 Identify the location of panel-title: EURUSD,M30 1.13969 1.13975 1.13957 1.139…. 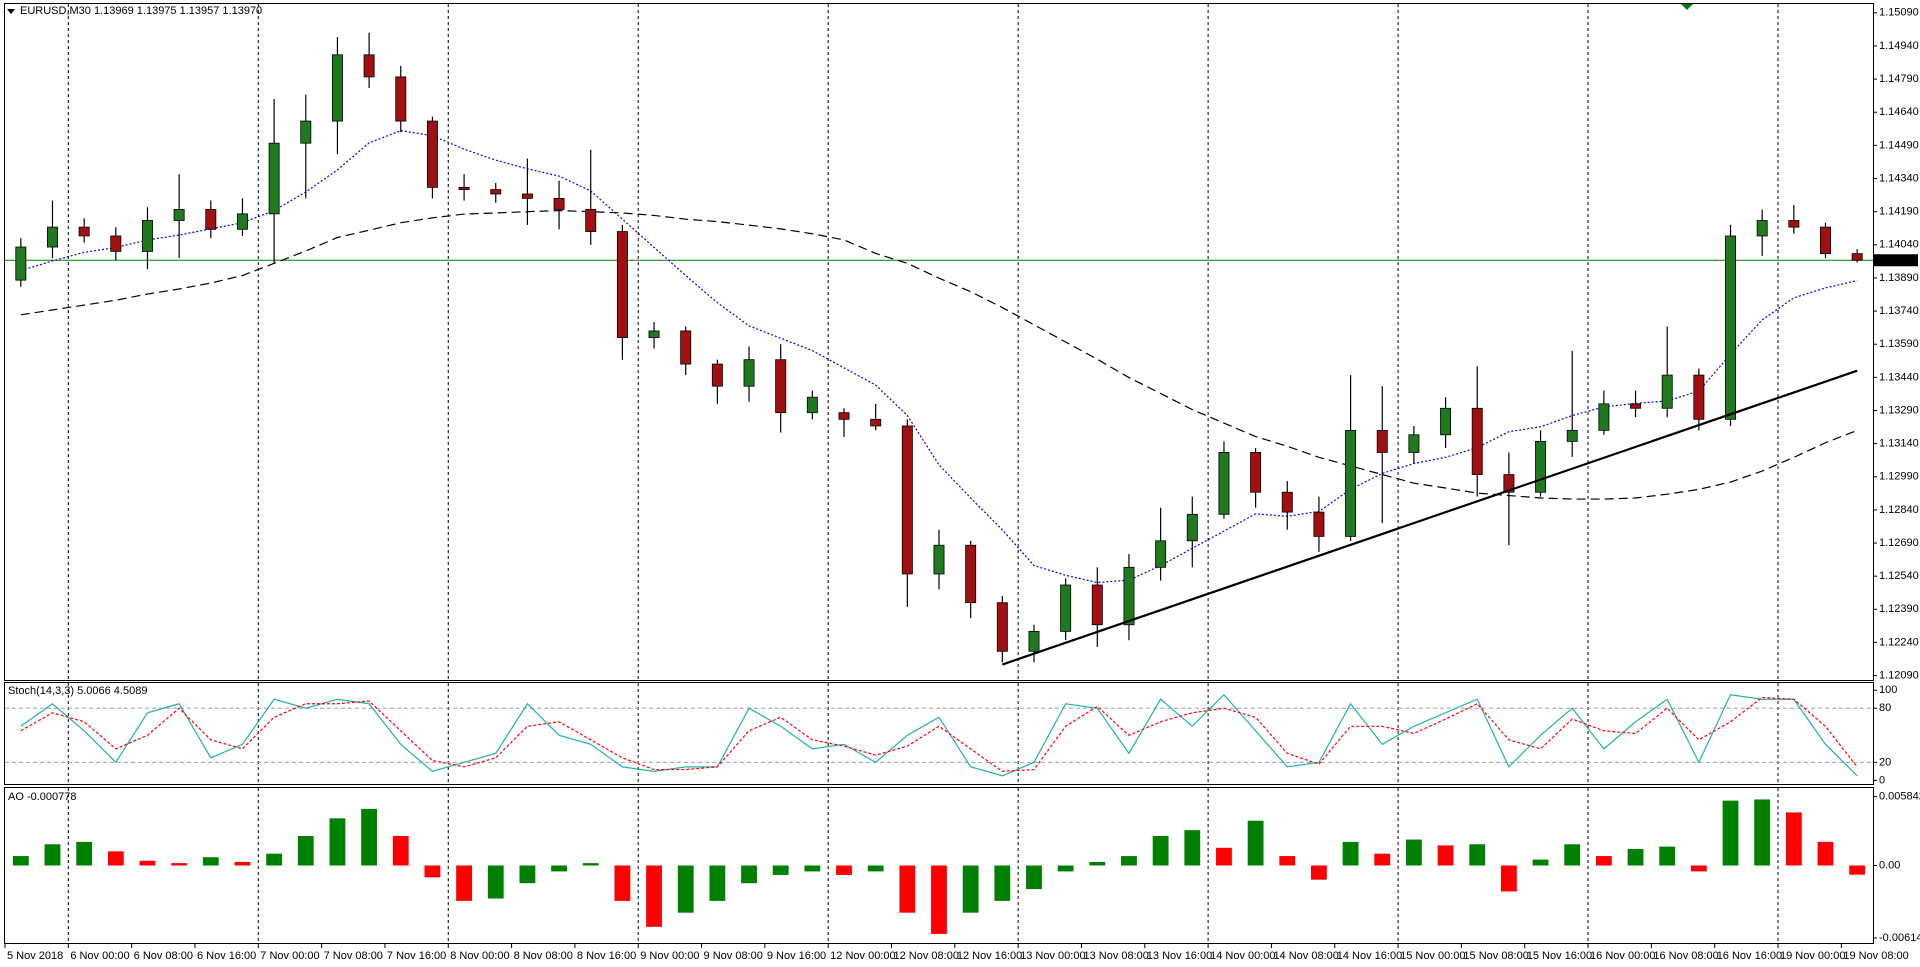
(141, 11).